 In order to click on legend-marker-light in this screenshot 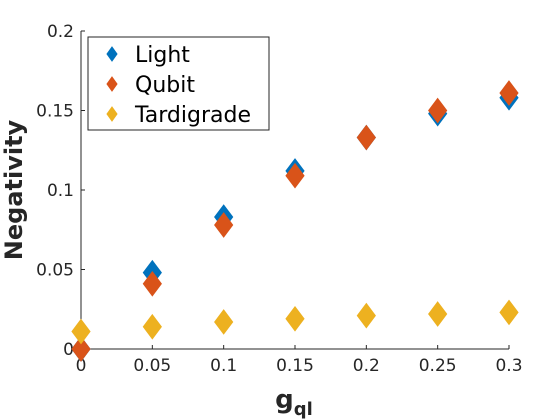, I will do `click(112, 54)`.